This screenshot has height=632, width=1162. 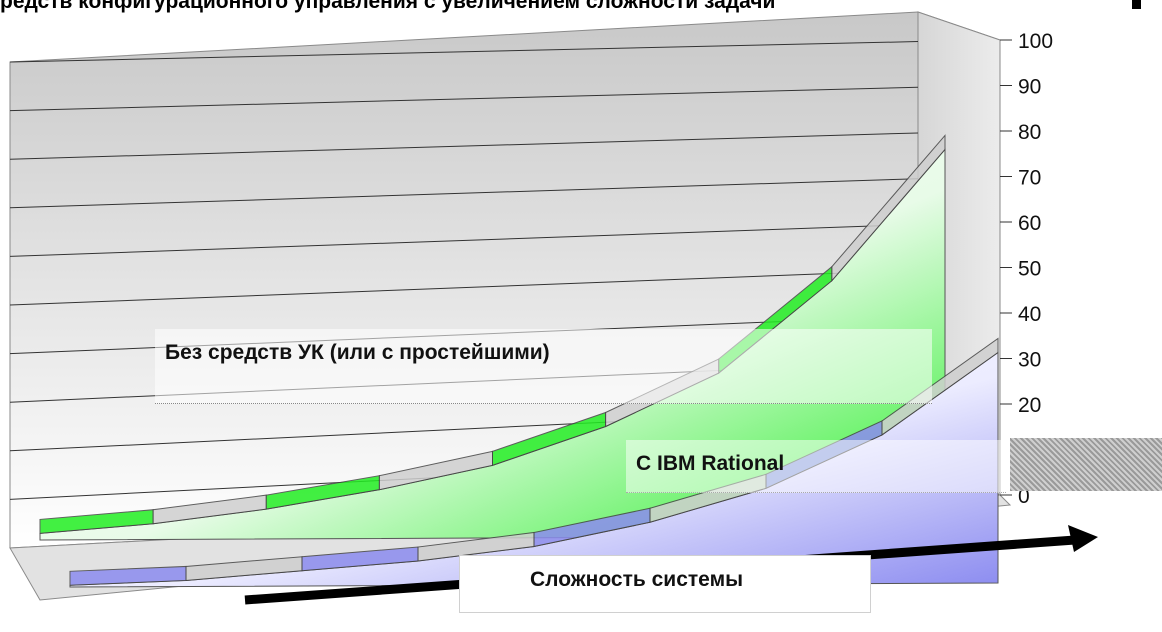 What do you see at coordinates (1029, 223) in the screenshot?
I see `y-tick-label: 60` at bounding box center [1029, 223].